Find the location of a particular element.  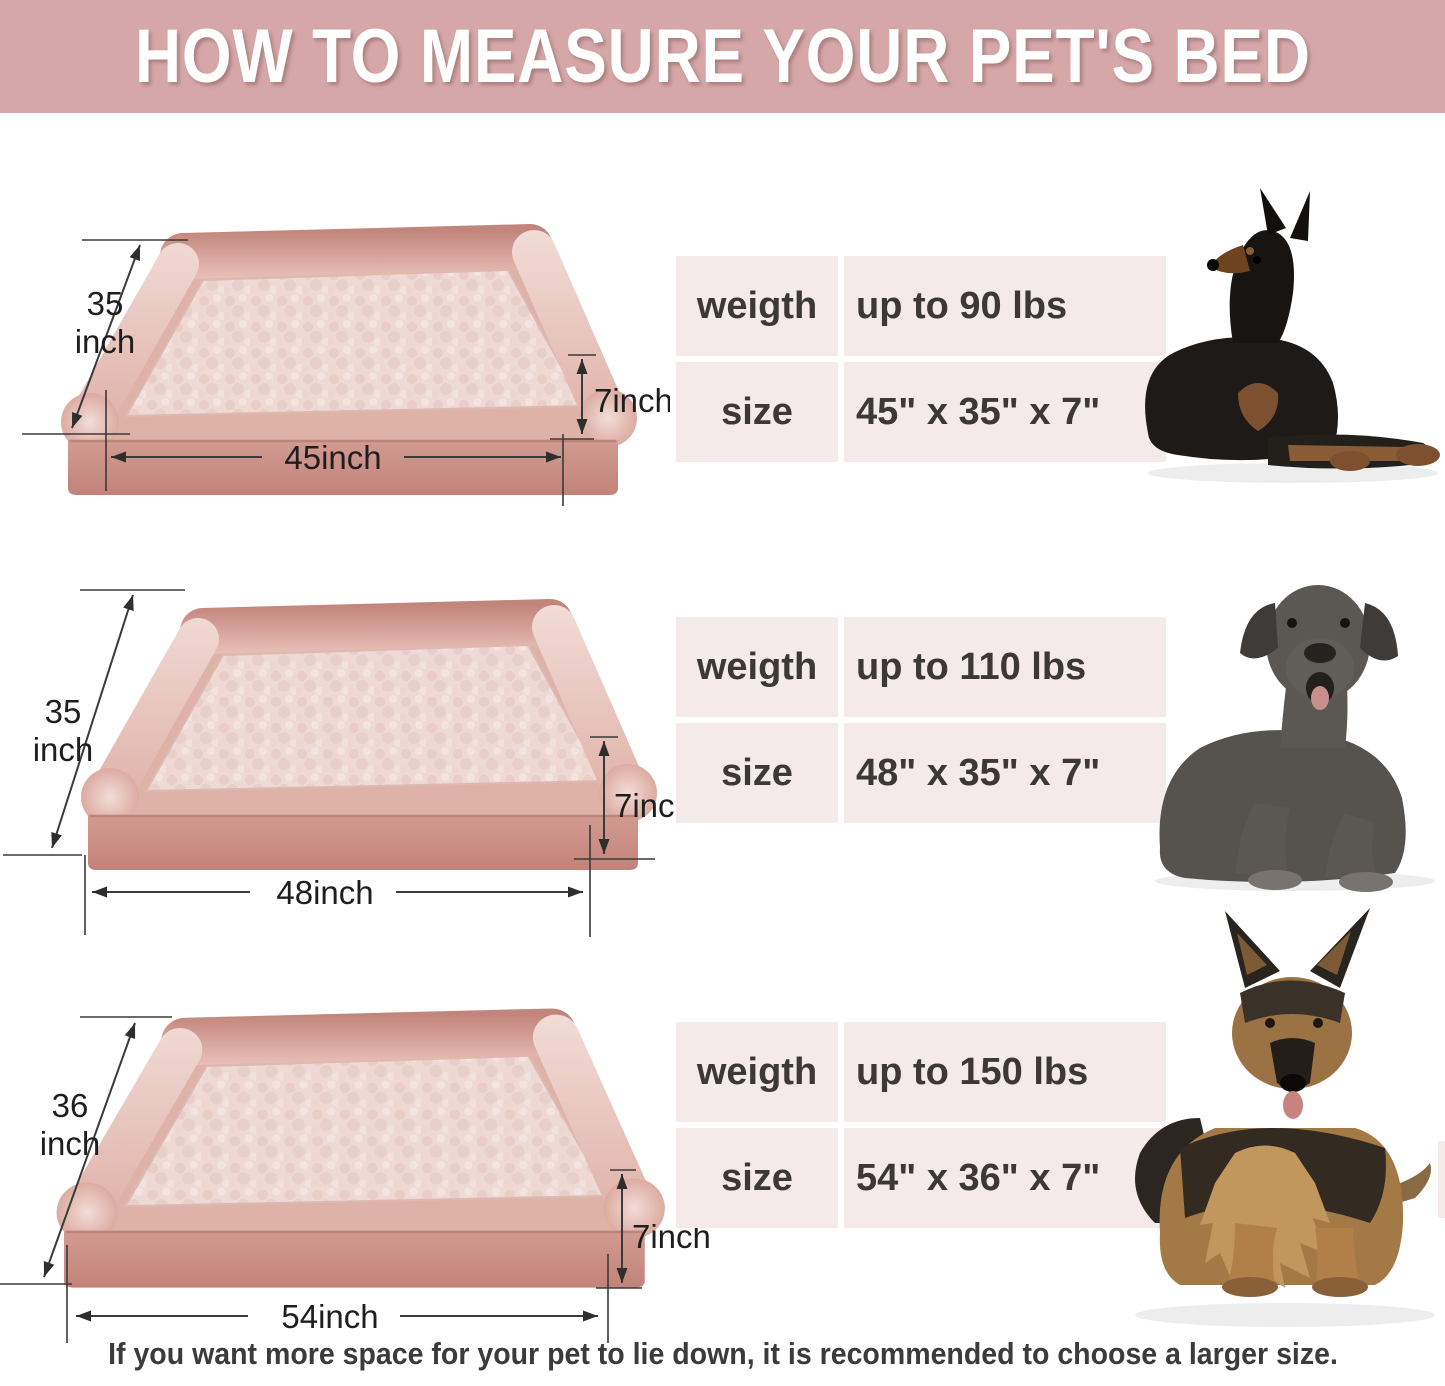

height-dimension-arrow: 7inch is located at coordinates (610, 397).